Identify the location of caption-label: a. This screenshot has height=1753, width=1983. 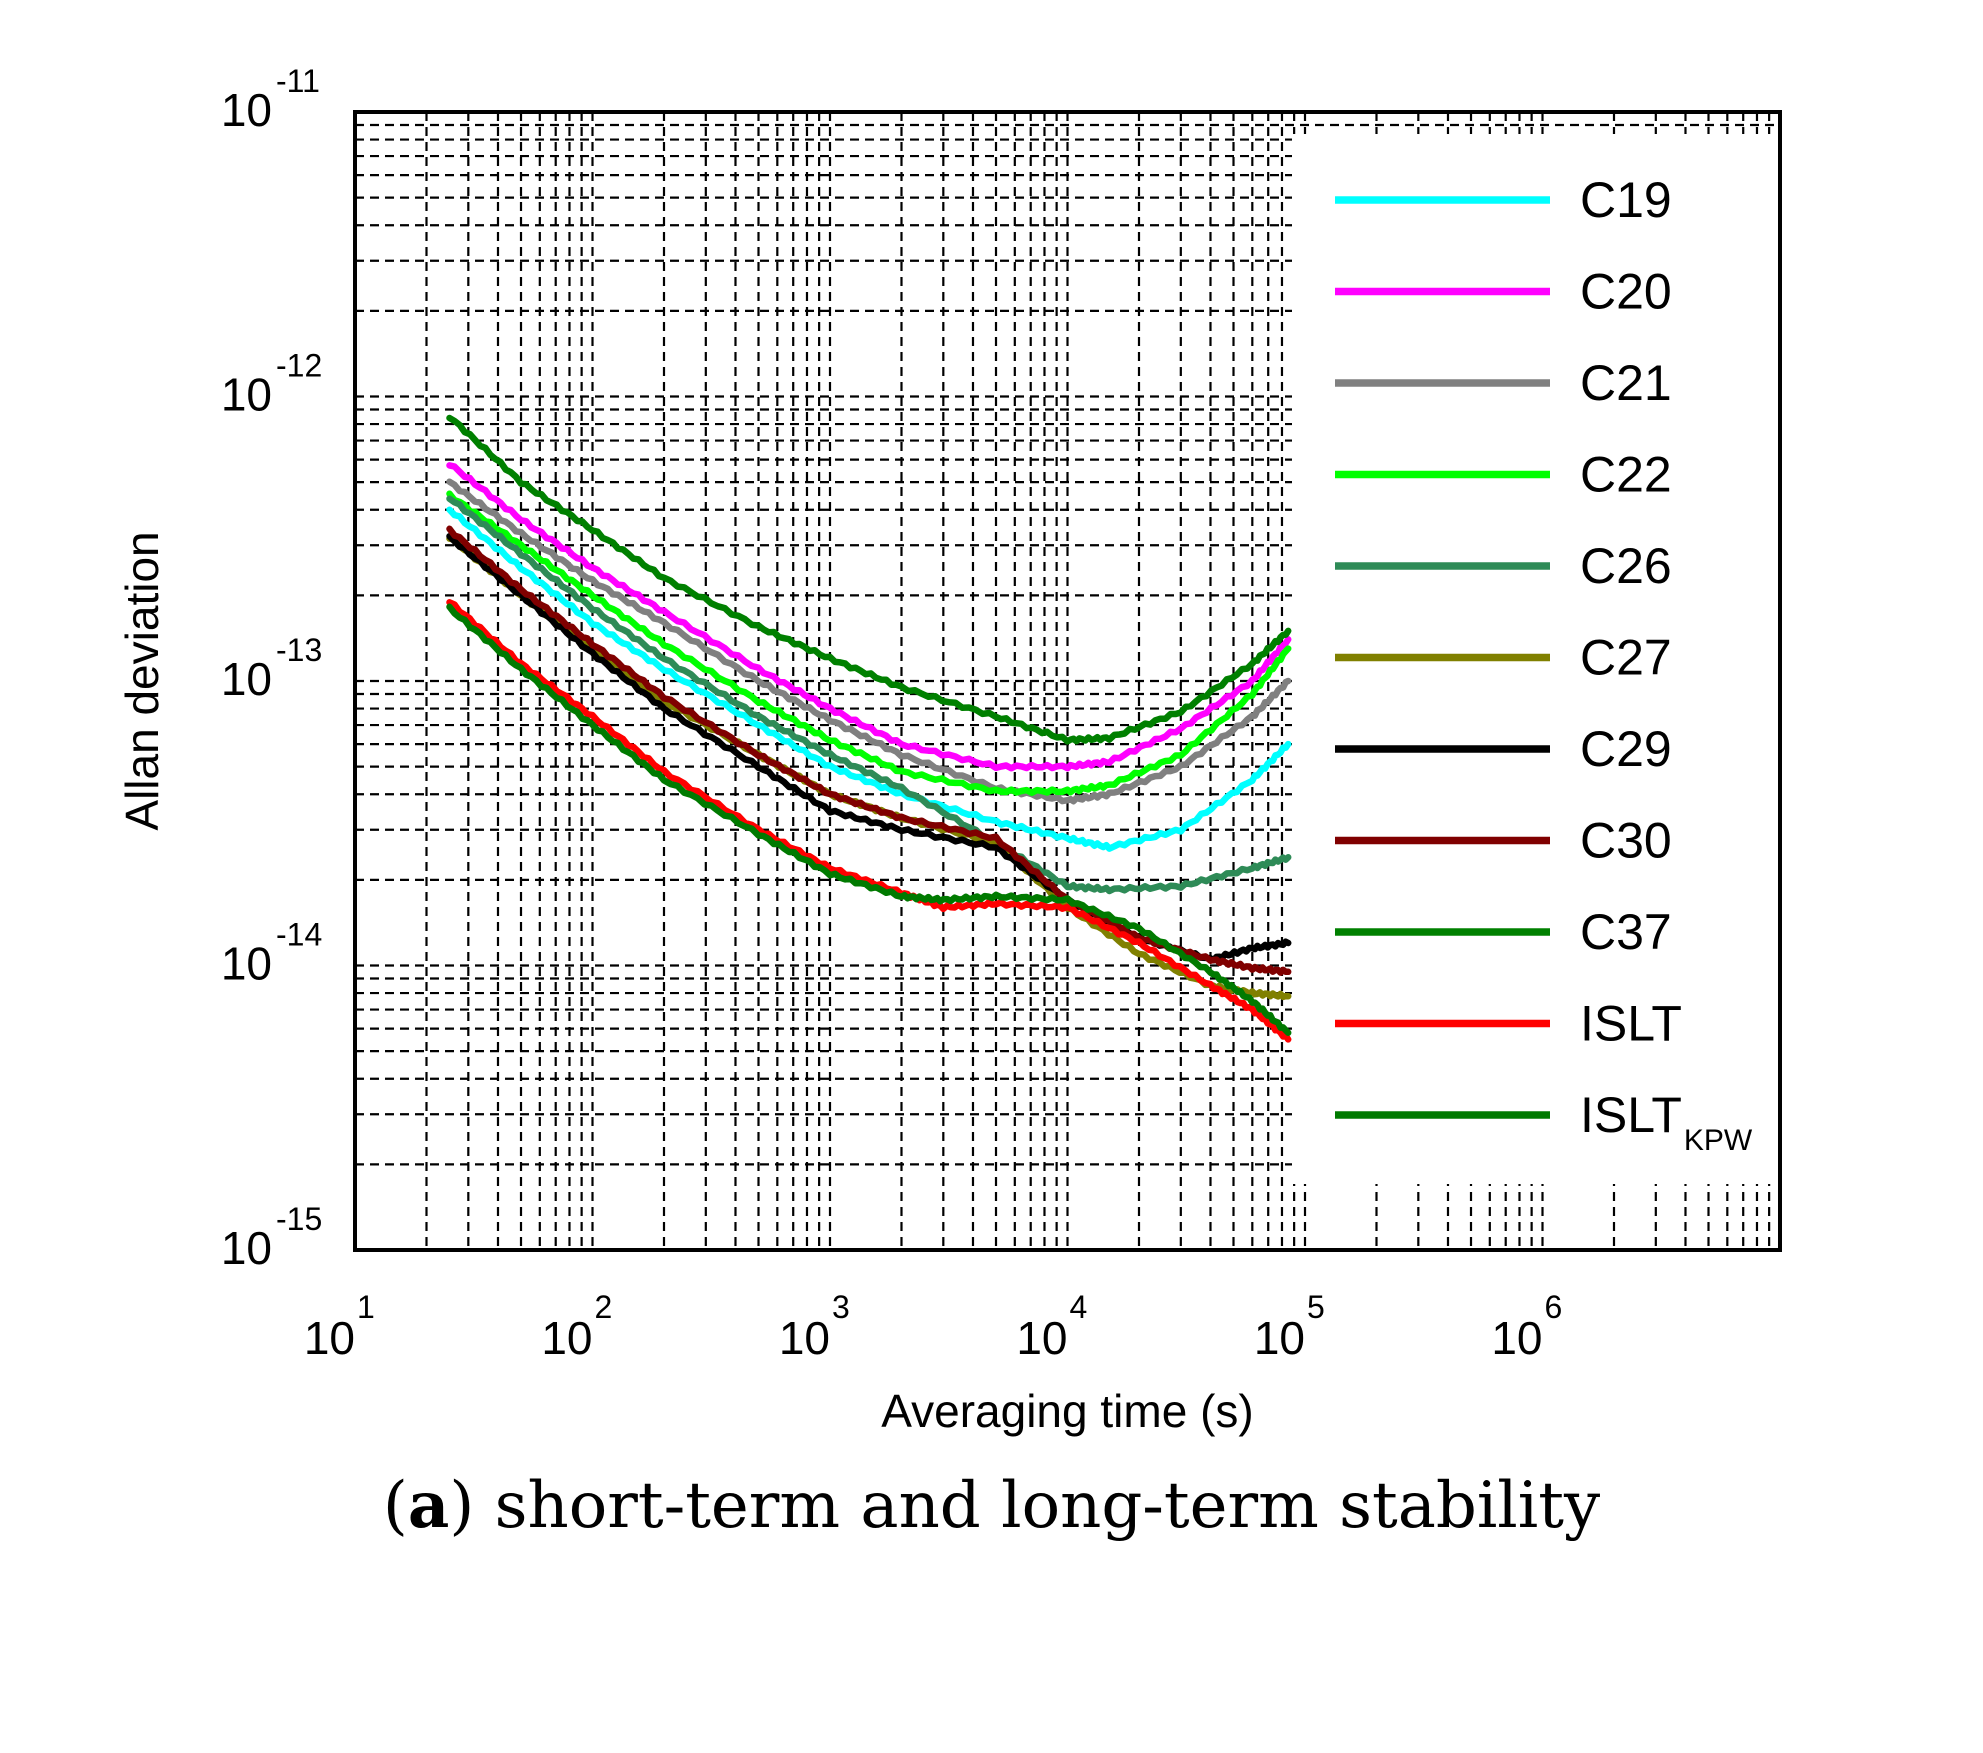
(428, 1505).